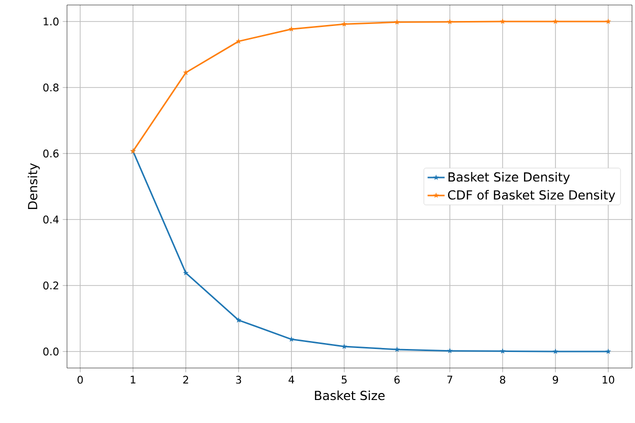 This screenshot has height=423, width=635. Describe the element at coordinates (608, 380) in the screenshot. I see `x-tick-label: 10` at that location.